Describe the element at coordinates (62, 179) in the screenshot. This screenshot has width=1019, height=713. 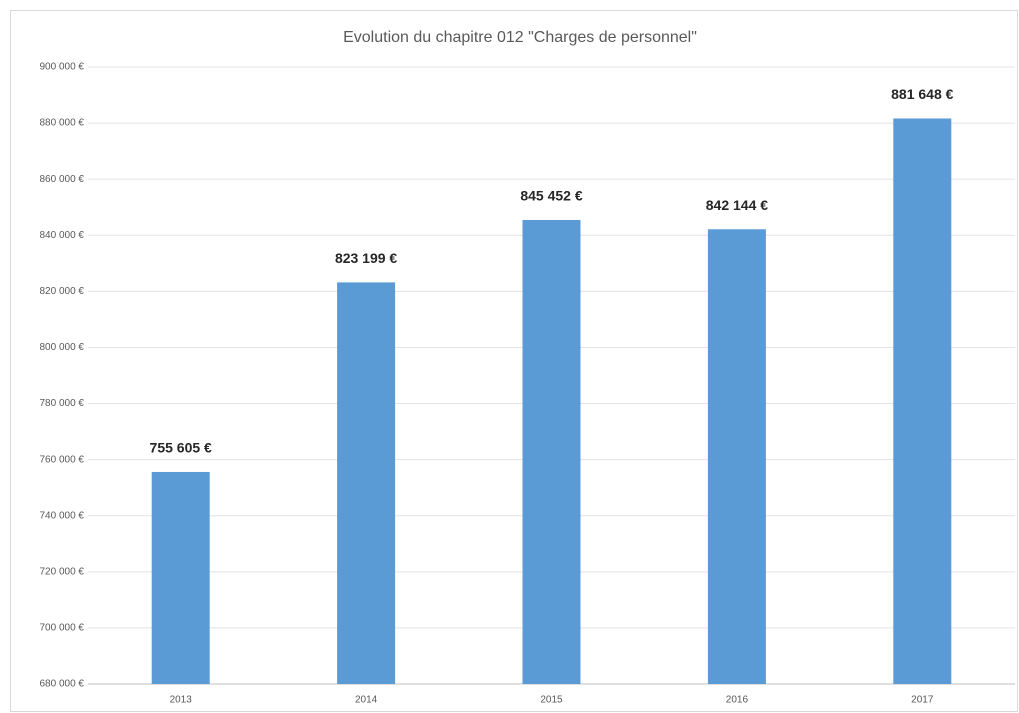
I see `y-tick-label: 860 000 €` at that location.